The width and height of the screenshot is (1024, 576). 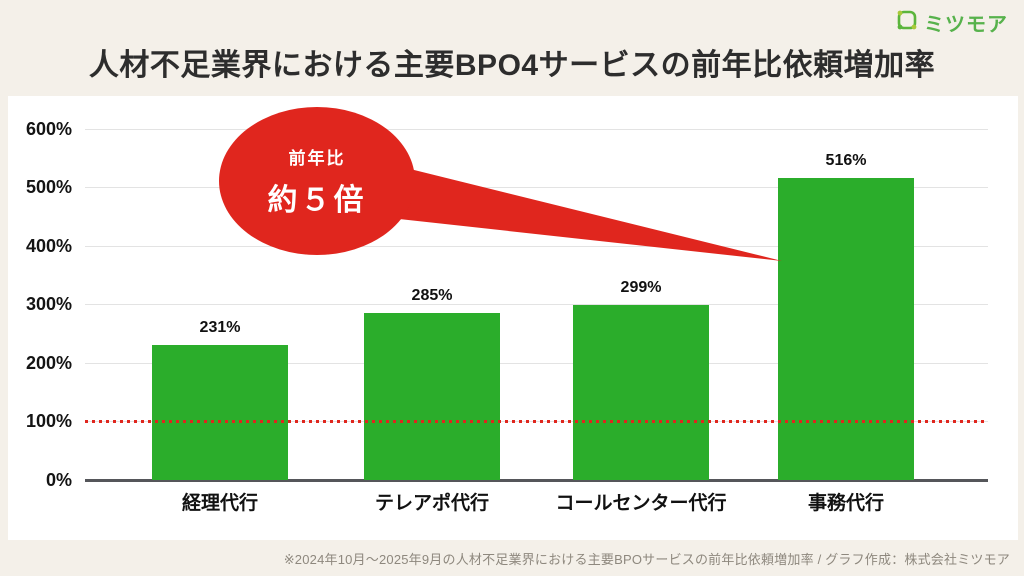 What do you see at coordinates (220, 327) in the screenshot?
I see `bar-value-label: 231%` at bounding box center [220, 327].